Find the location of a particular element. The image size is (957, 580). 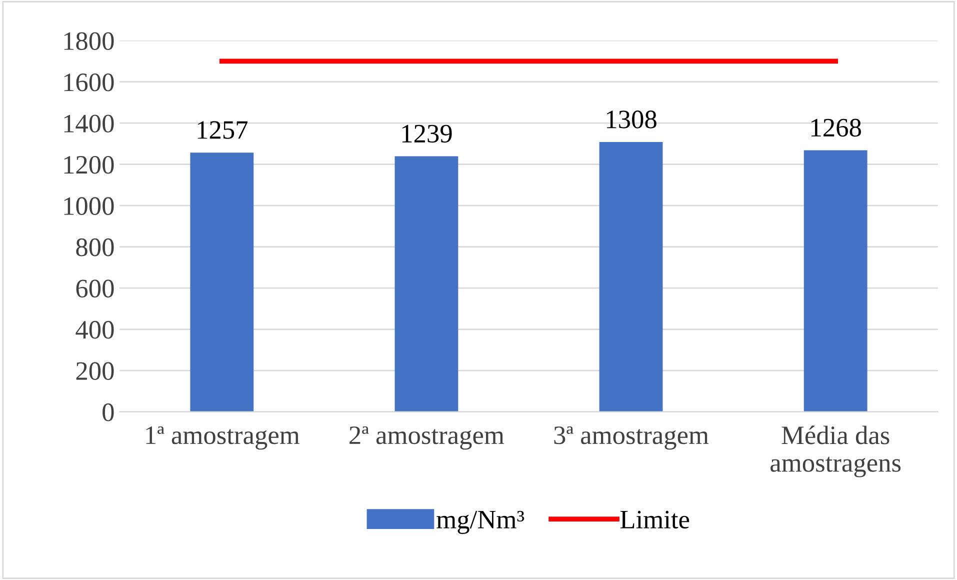

y-tick-label: 600 is located at coordinates (95, 289).